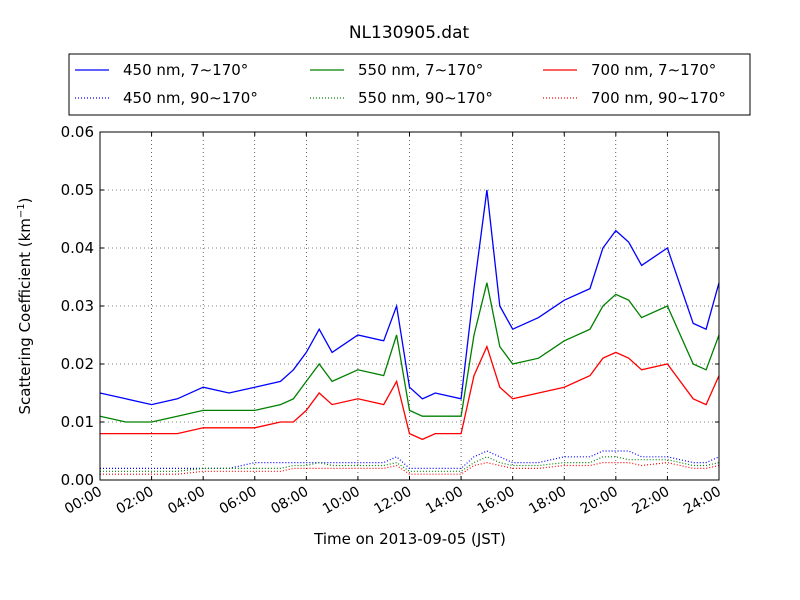 The height and width of the screenshot is (600, 800). Describe the element at coordinates (238, 501) in the screenshot. I see `x-tick-label: 06:00` at that location.